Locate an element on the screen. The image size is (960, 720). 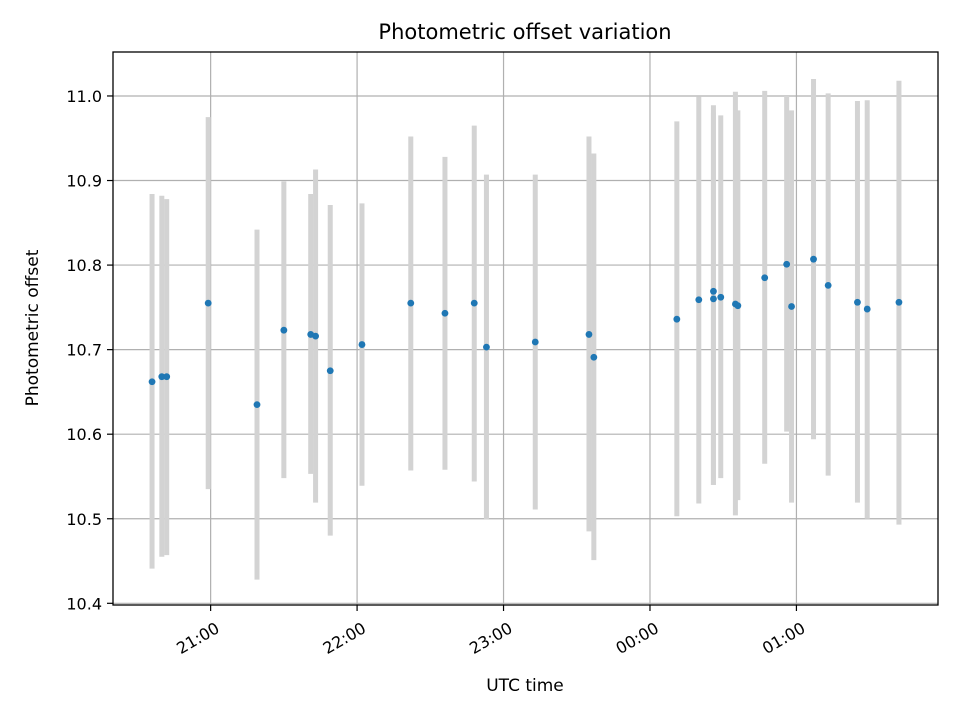
y-tick-label: 10.8 is located at coordinates (84, 265).